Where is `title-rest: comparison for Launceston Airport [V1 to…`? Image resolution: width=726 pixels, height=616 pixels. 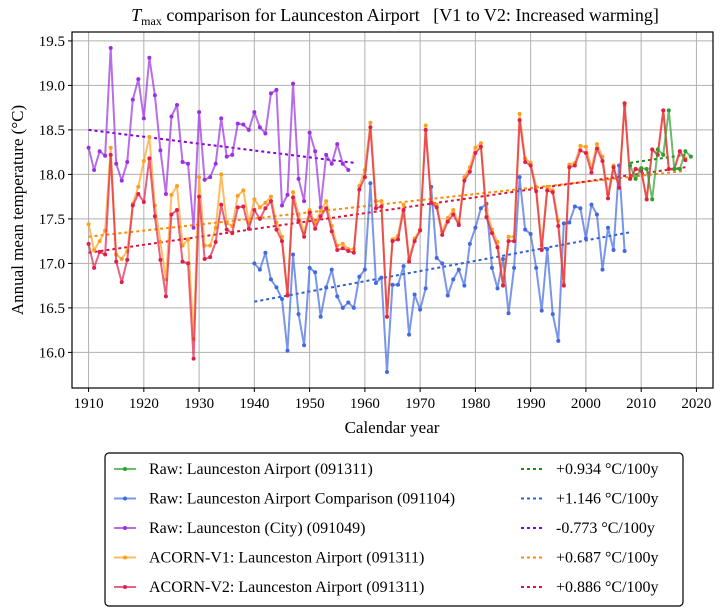 title-rest: comparison for Launceston Airport [V1 to… is located at coordinates (410, 15).